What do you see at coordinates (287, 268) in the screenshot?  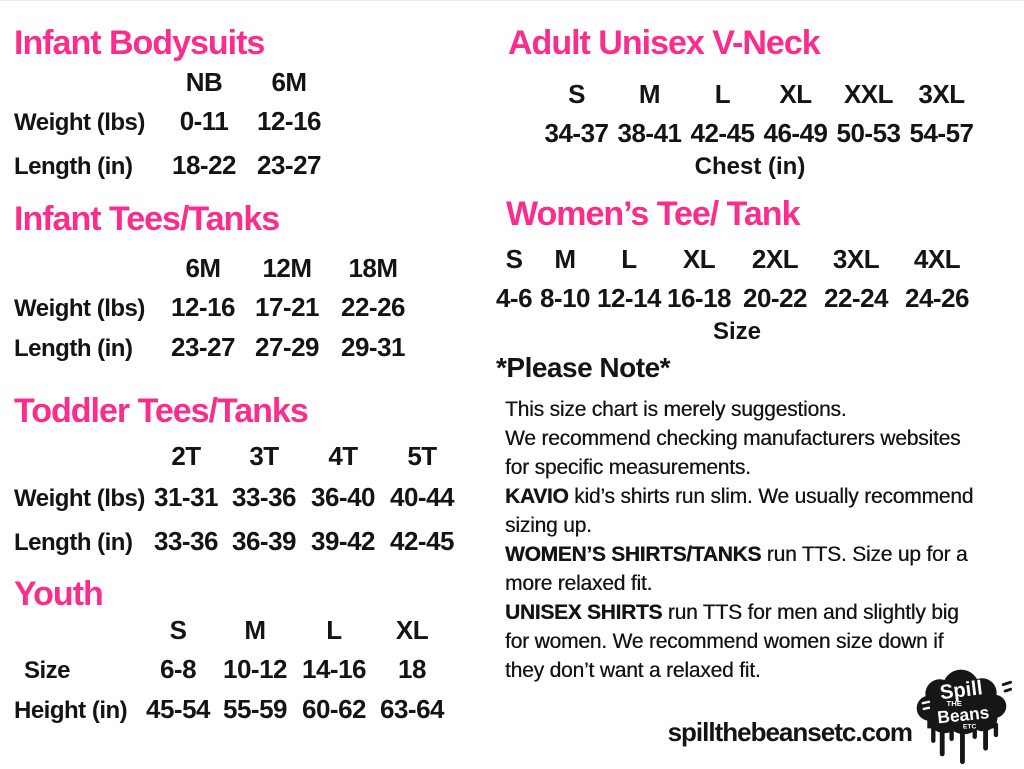 I see `col-header: 12M` at bounding box center [287, 268].